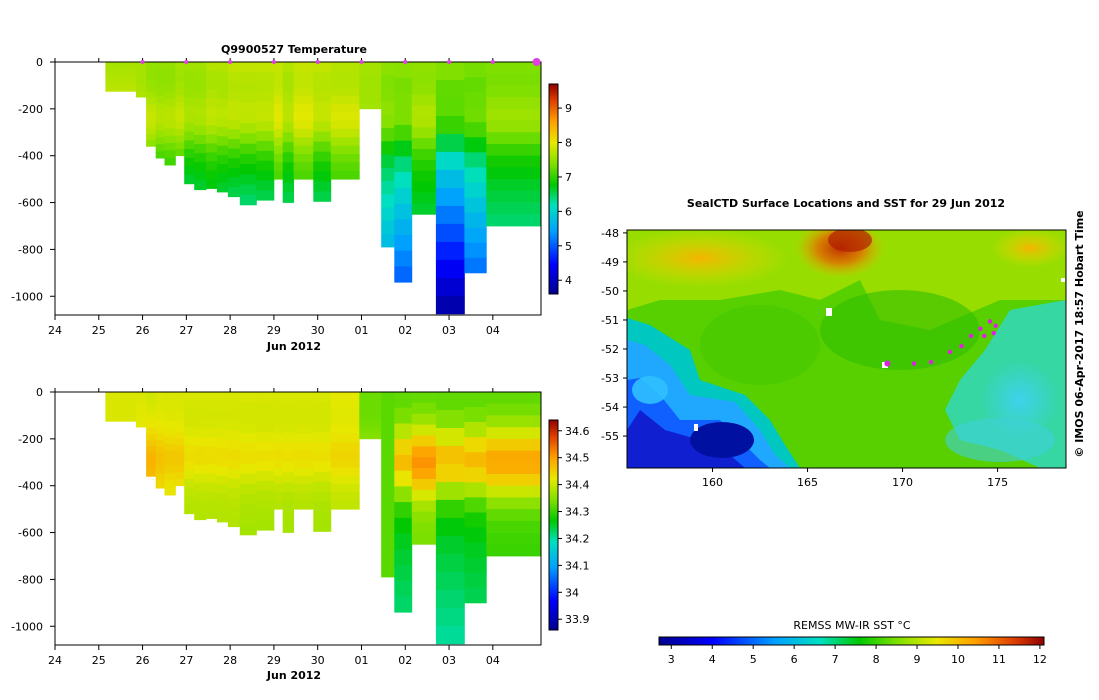  I want to click on colorbar-tick-label: 6, so click(568, 211).